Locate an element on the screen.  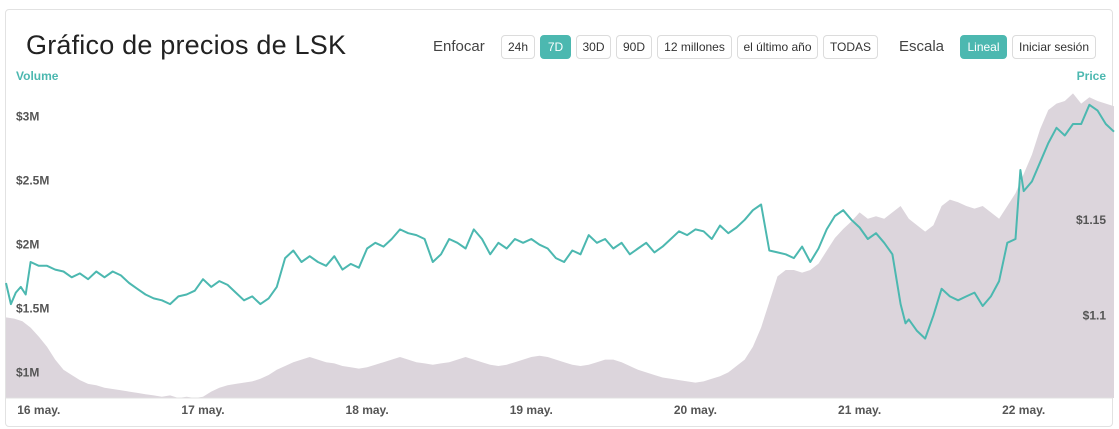
scale-button-linear: Lineal is located at coordinates (983, 47).